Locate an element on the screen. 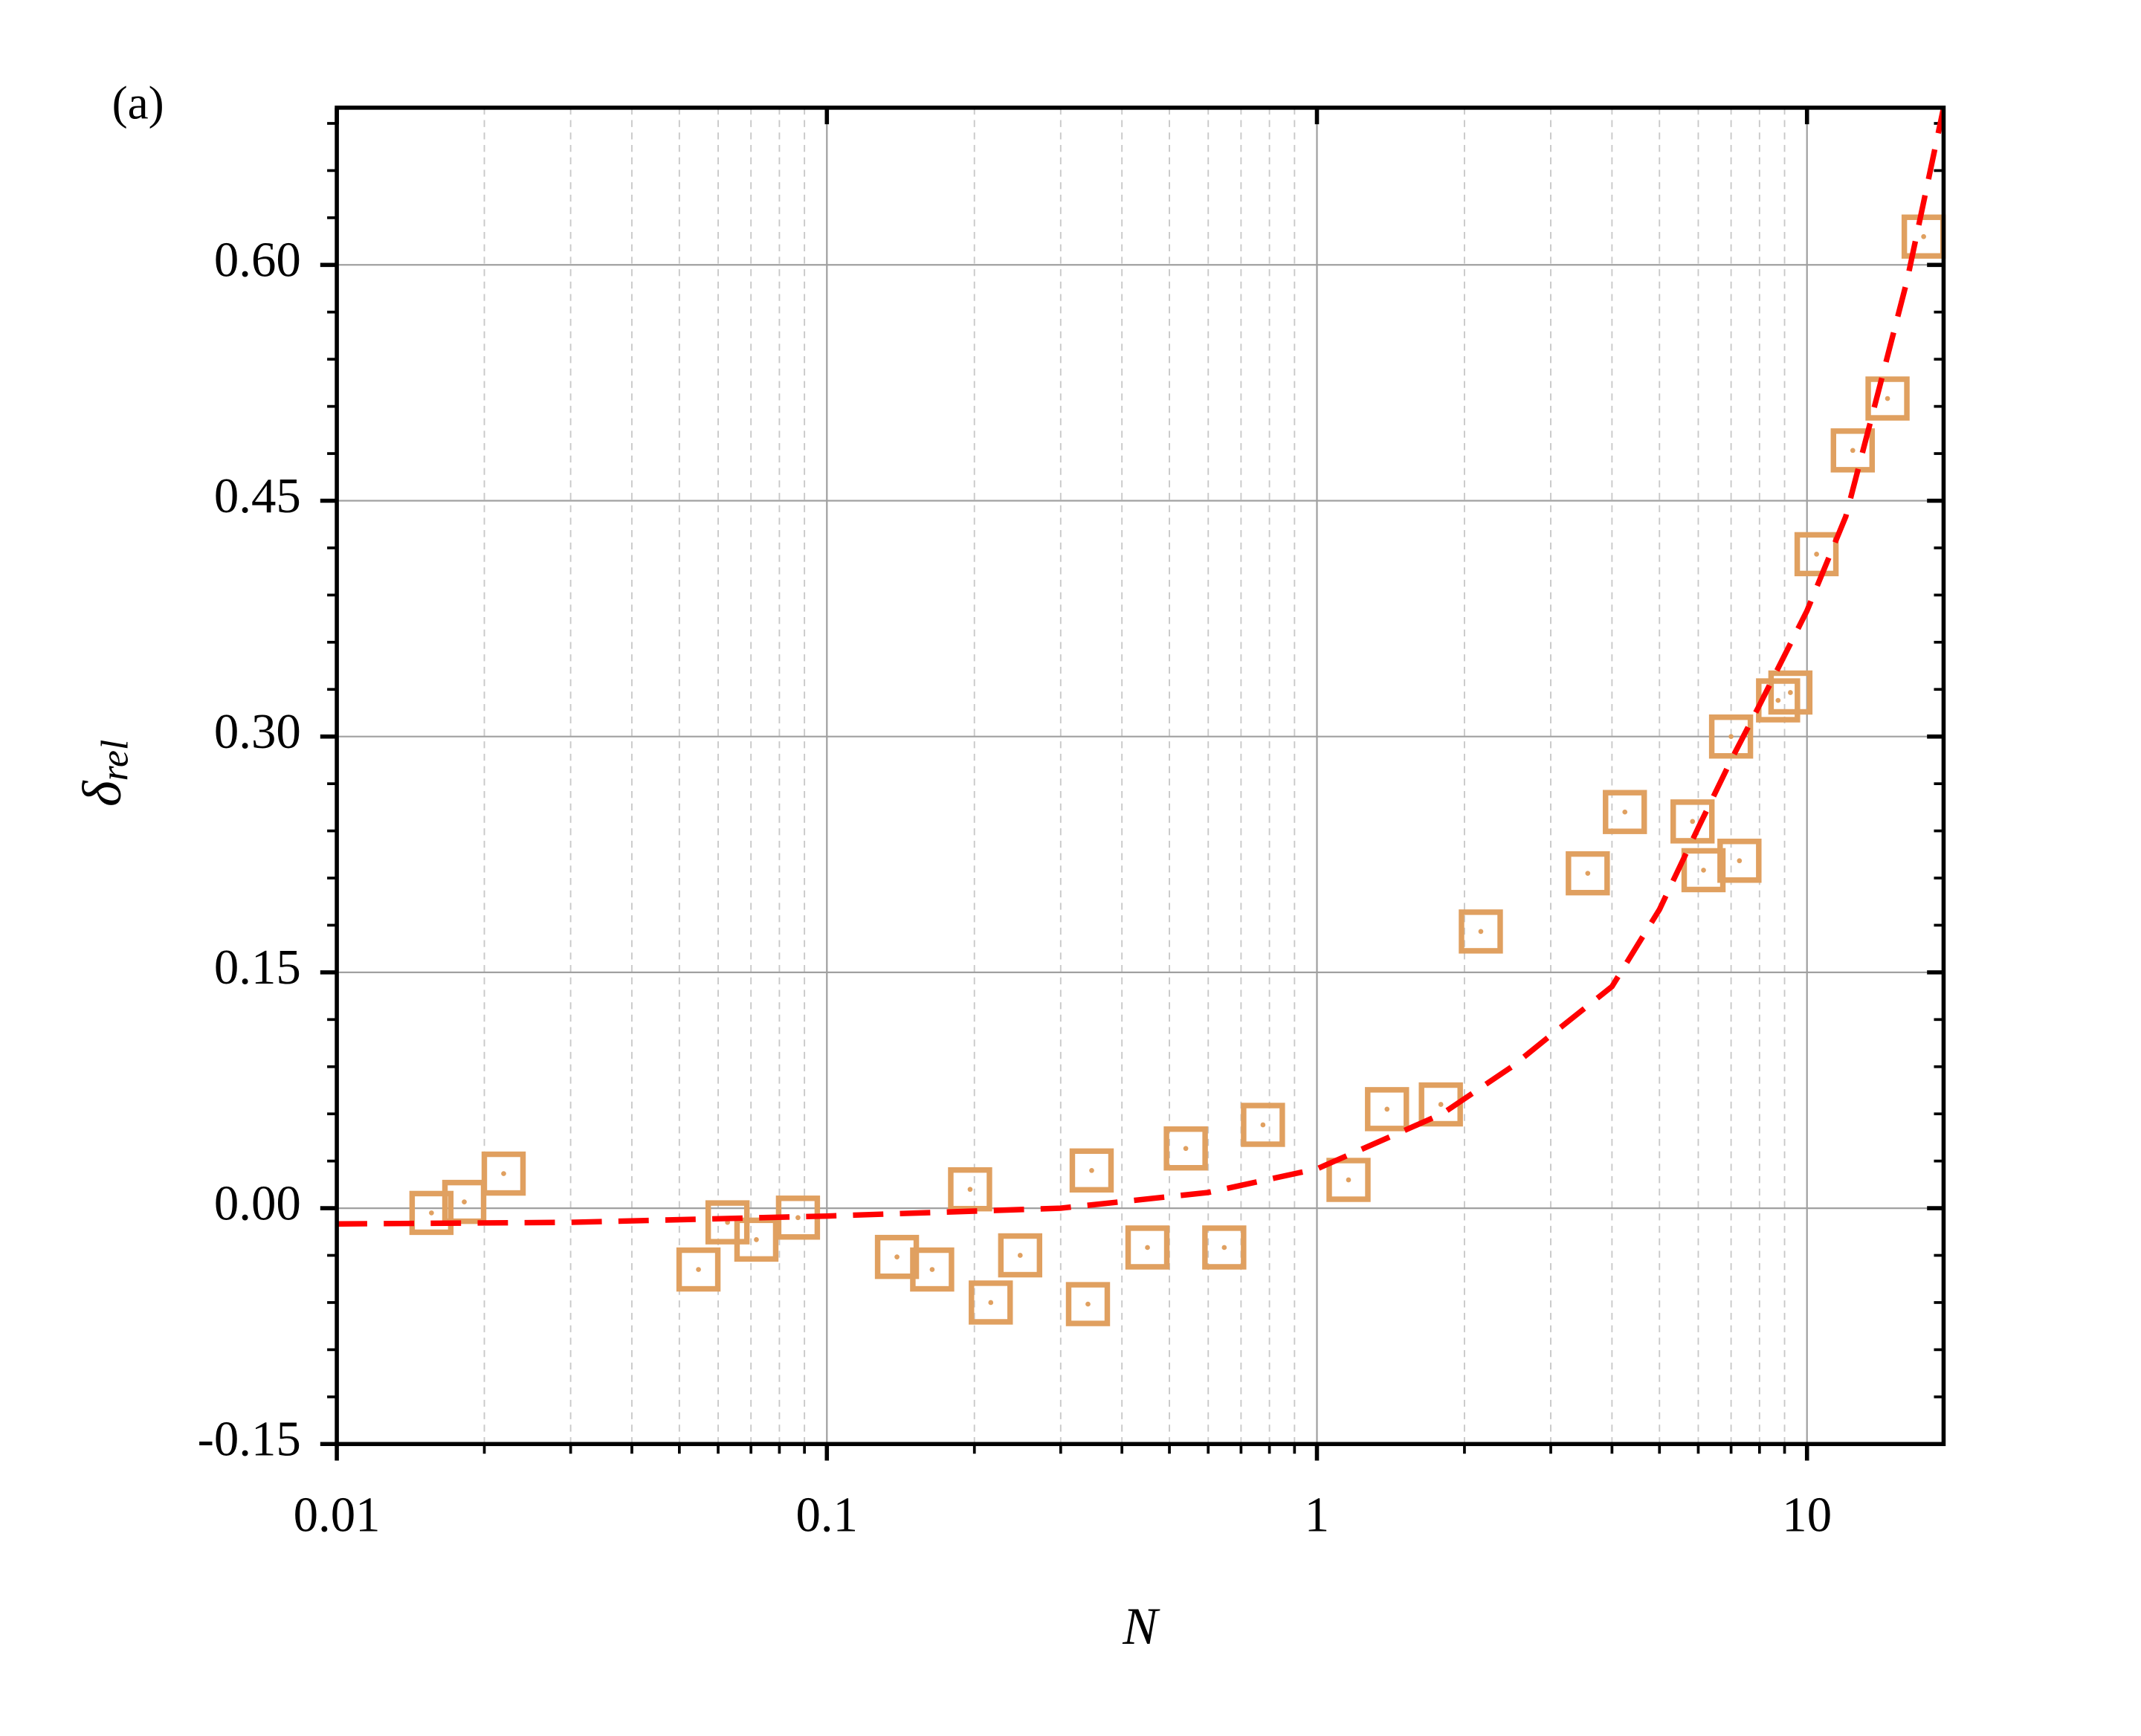  y-axis-label: δrel is located at coordinates (104, 773).